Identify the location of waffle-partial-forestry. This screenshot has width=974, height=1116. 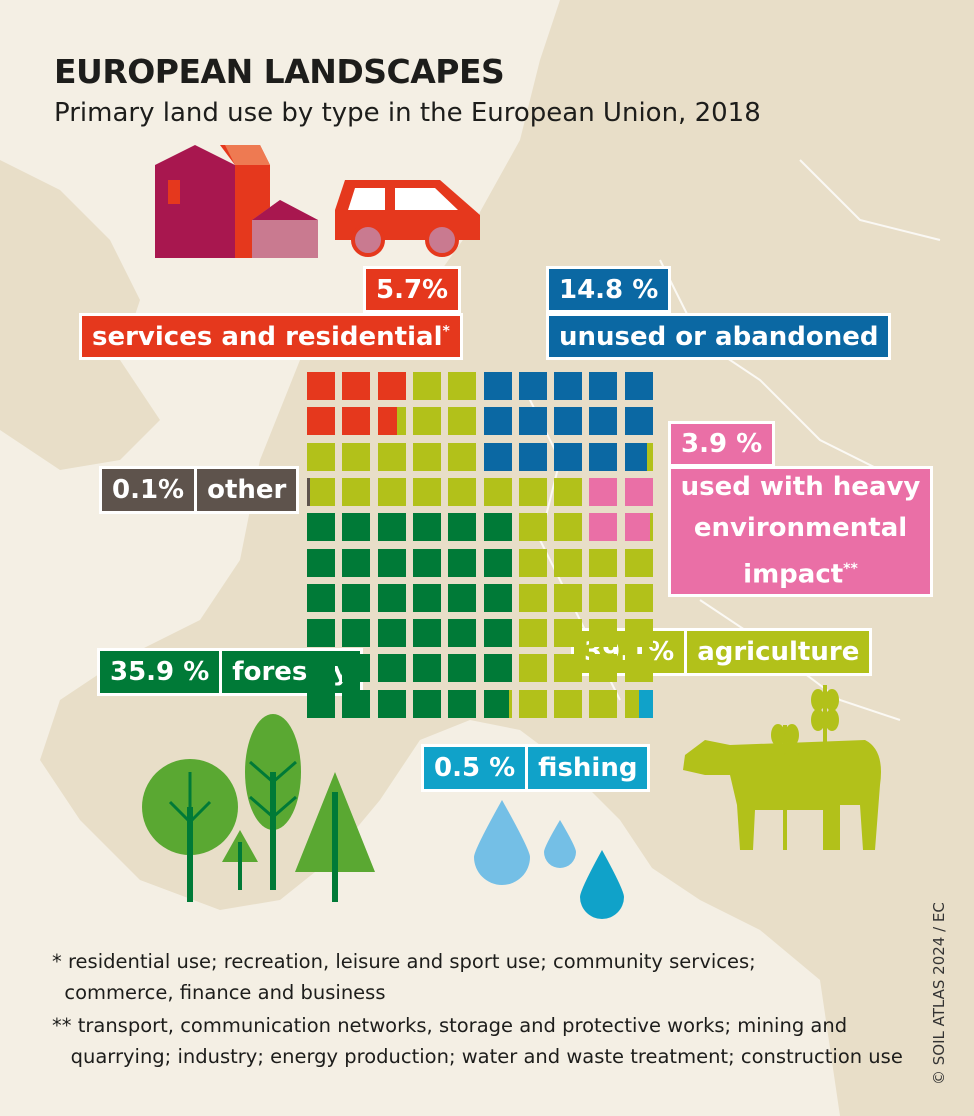
(496, 703).